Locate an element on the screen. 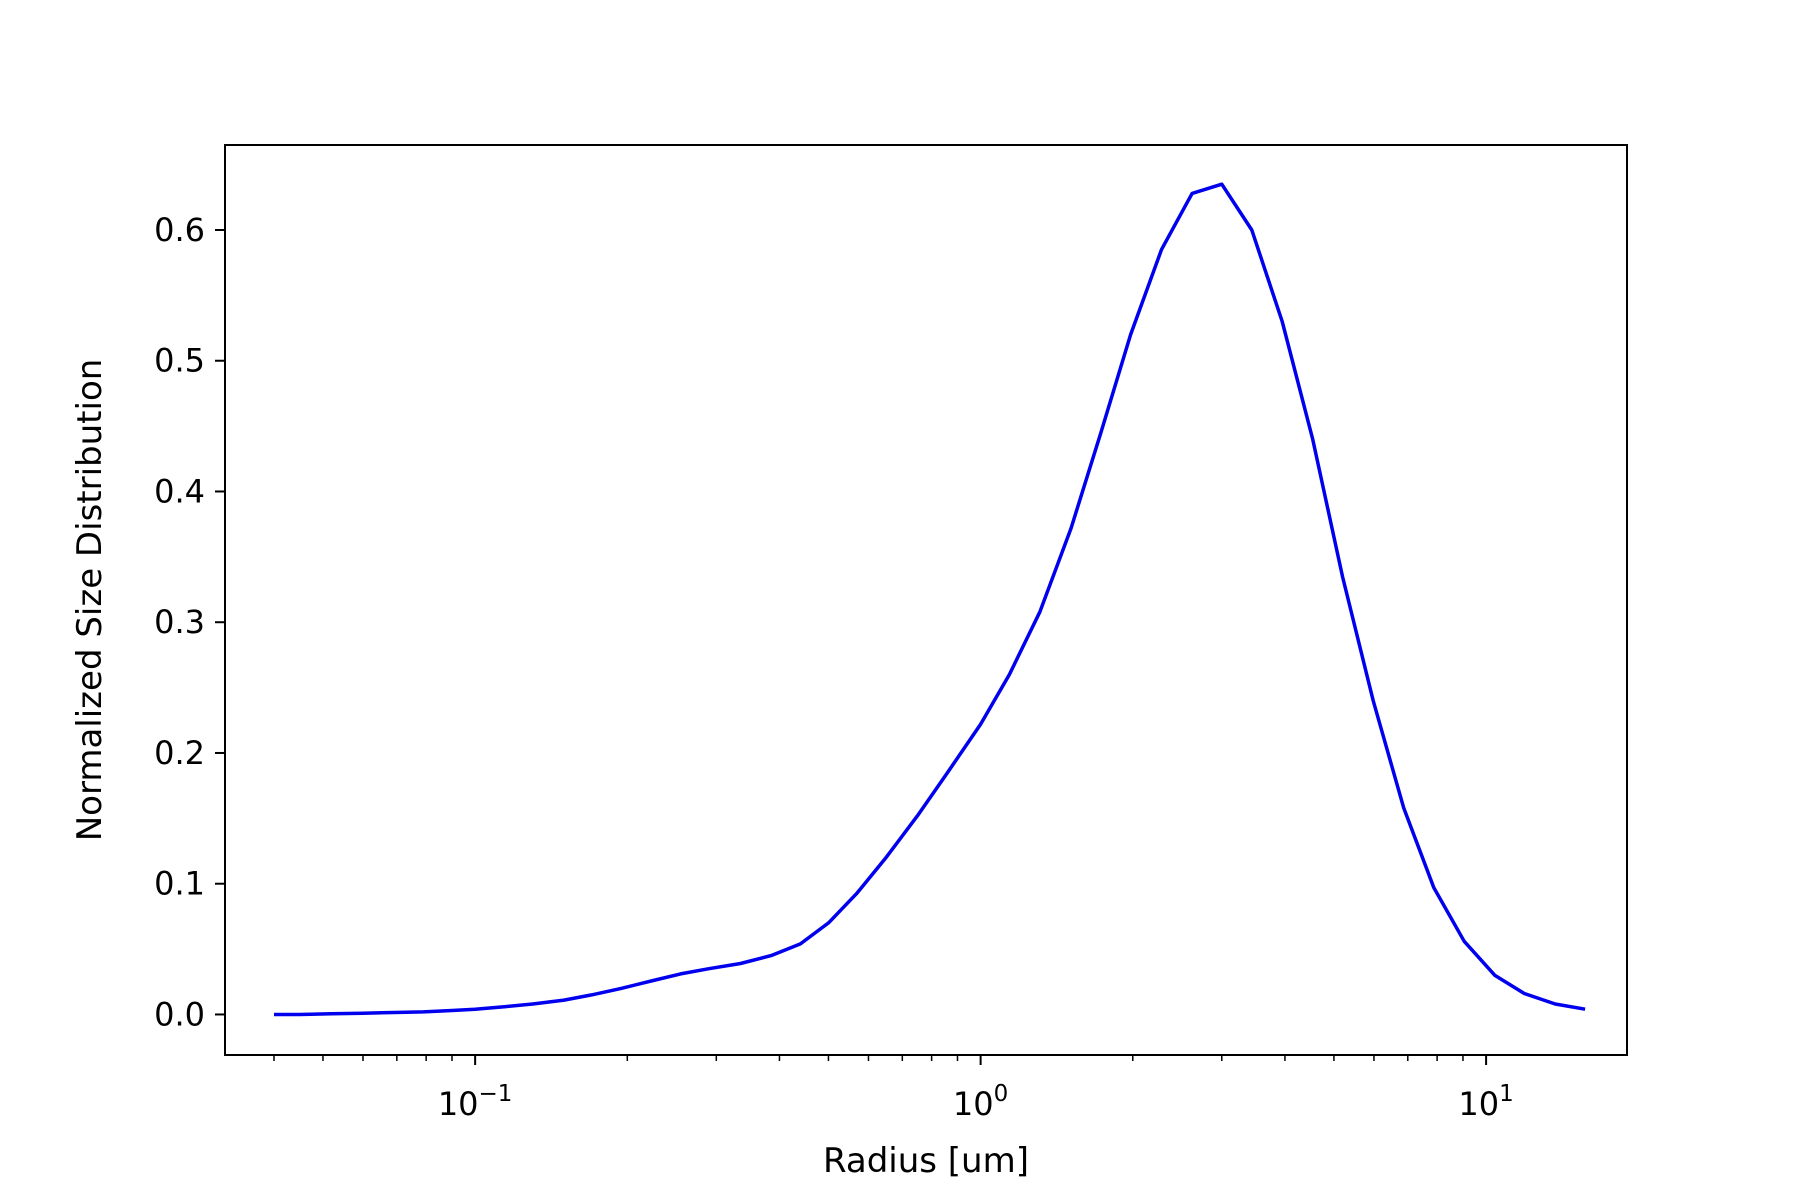 The image size is (1800, 1200). y-axis-ticks: 0.0 0.1 0.2 0.3 0.4 0.5 0.6 is located at coordinates (189, 622).